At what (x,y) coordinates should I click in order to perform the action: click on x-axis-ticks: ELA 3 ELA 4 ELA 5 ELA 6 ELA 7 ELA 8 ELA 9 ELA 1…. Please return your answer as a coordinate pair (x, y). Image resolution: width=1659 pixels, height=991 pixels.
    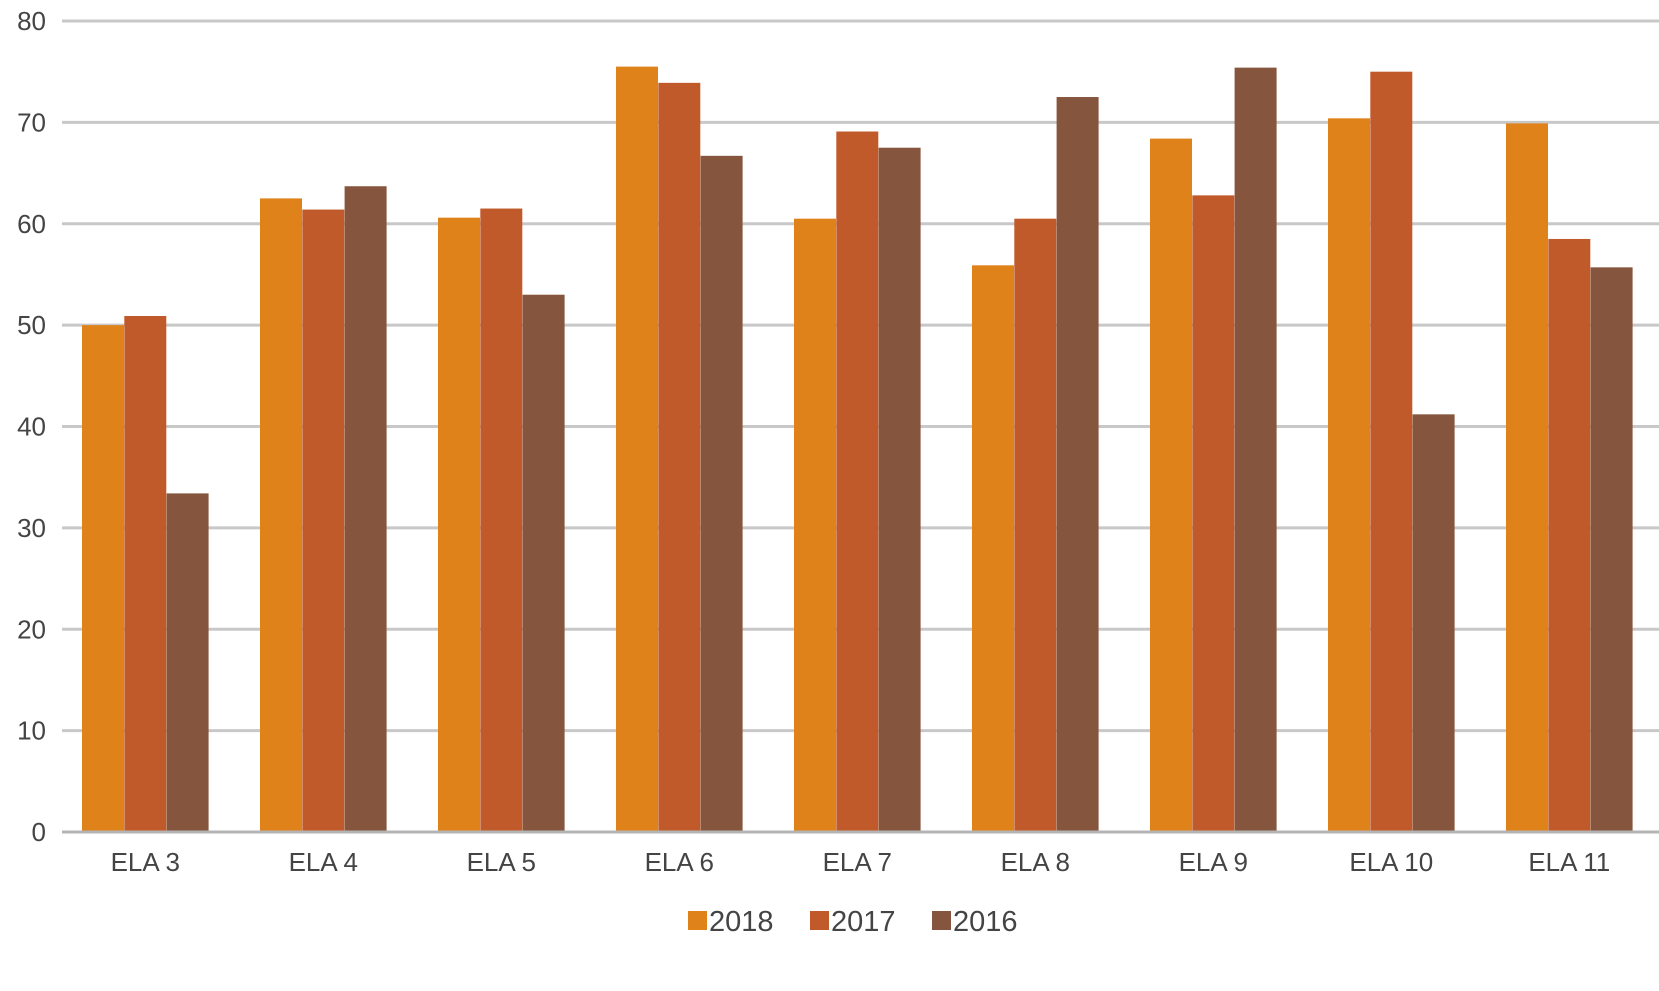
    Looking at the image, I should click on (861, 862).